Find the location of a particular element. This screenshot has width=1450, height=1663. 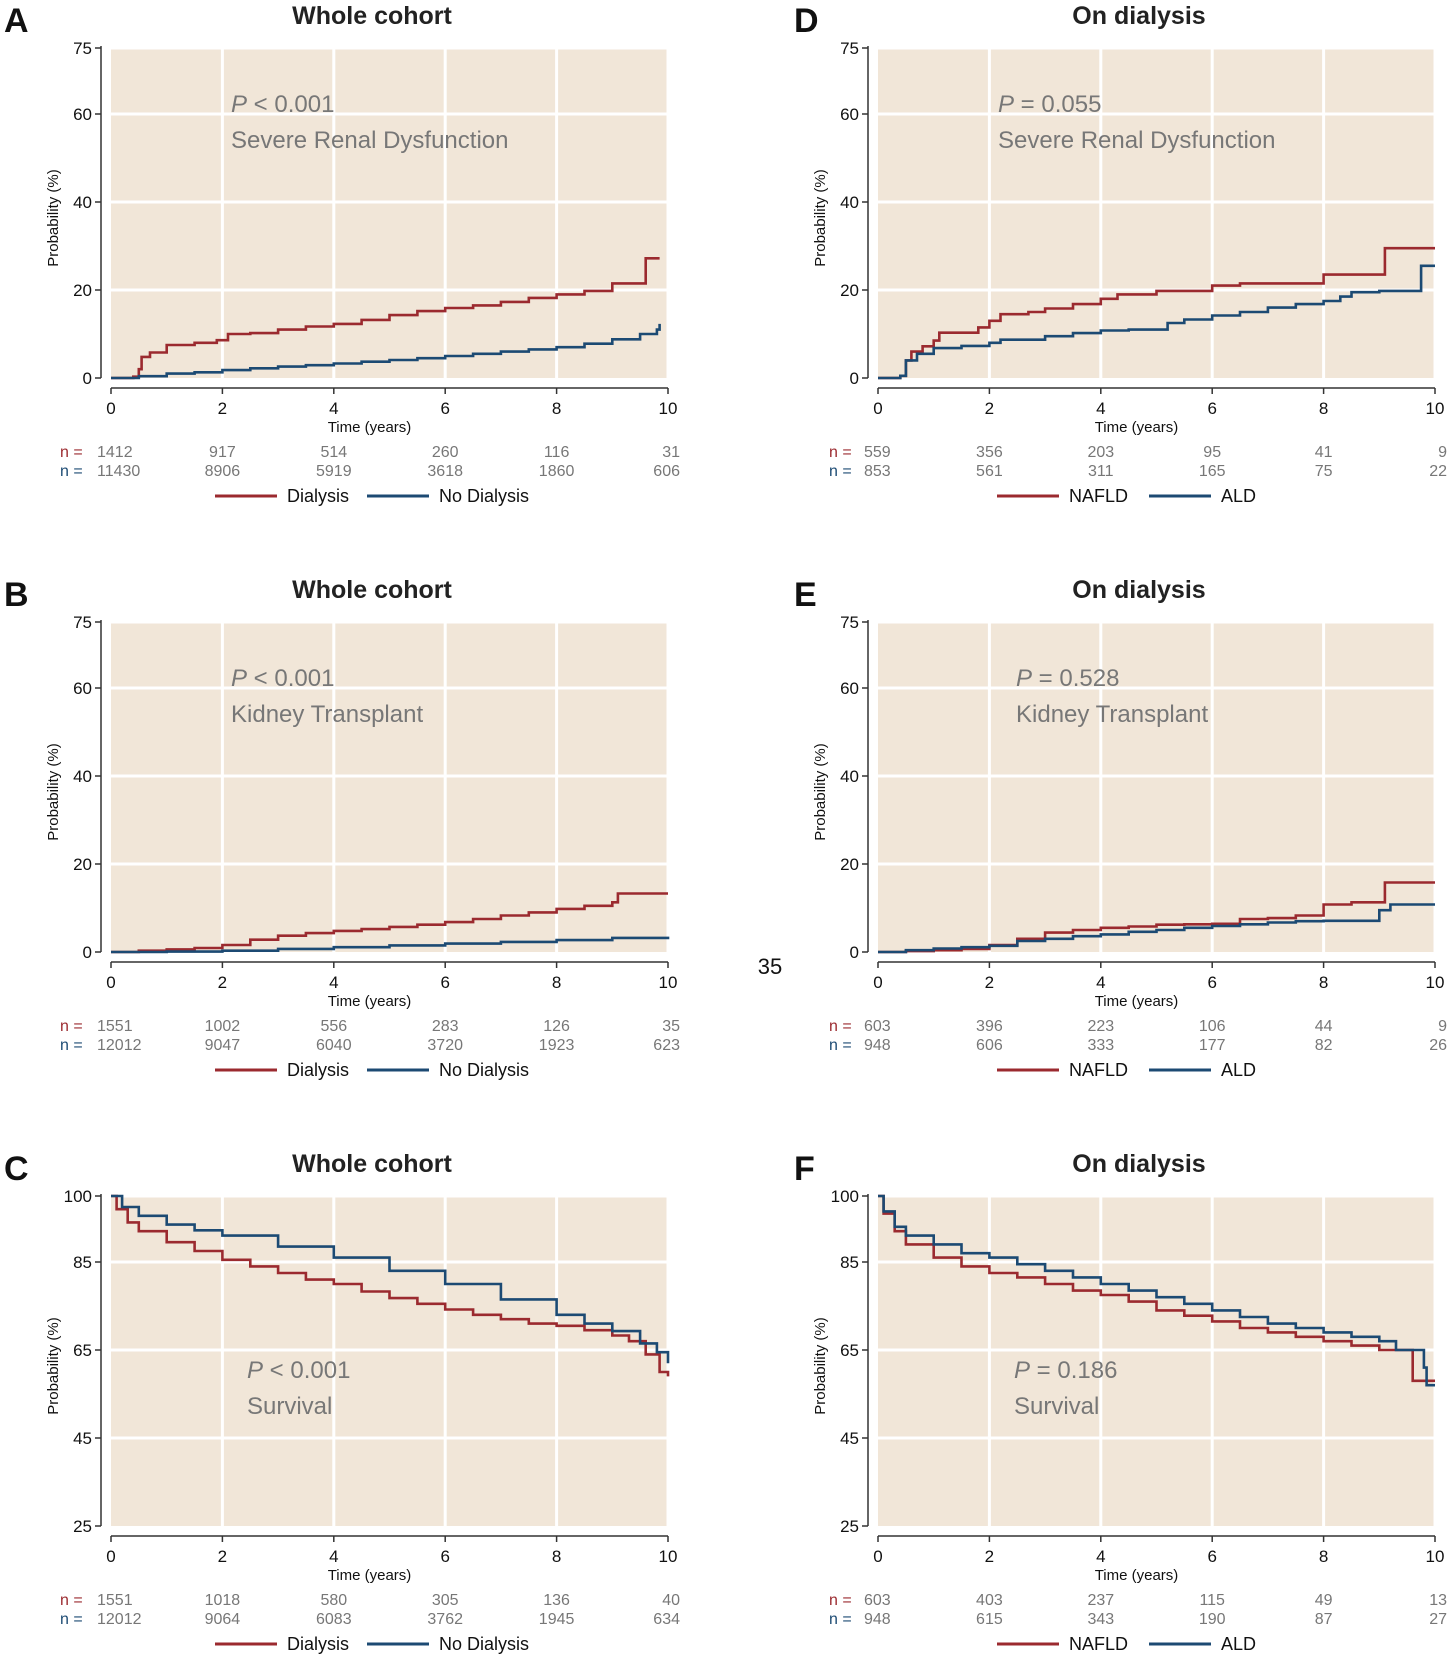

number-at-risk: 311 is located at coordinates (1101, 471).